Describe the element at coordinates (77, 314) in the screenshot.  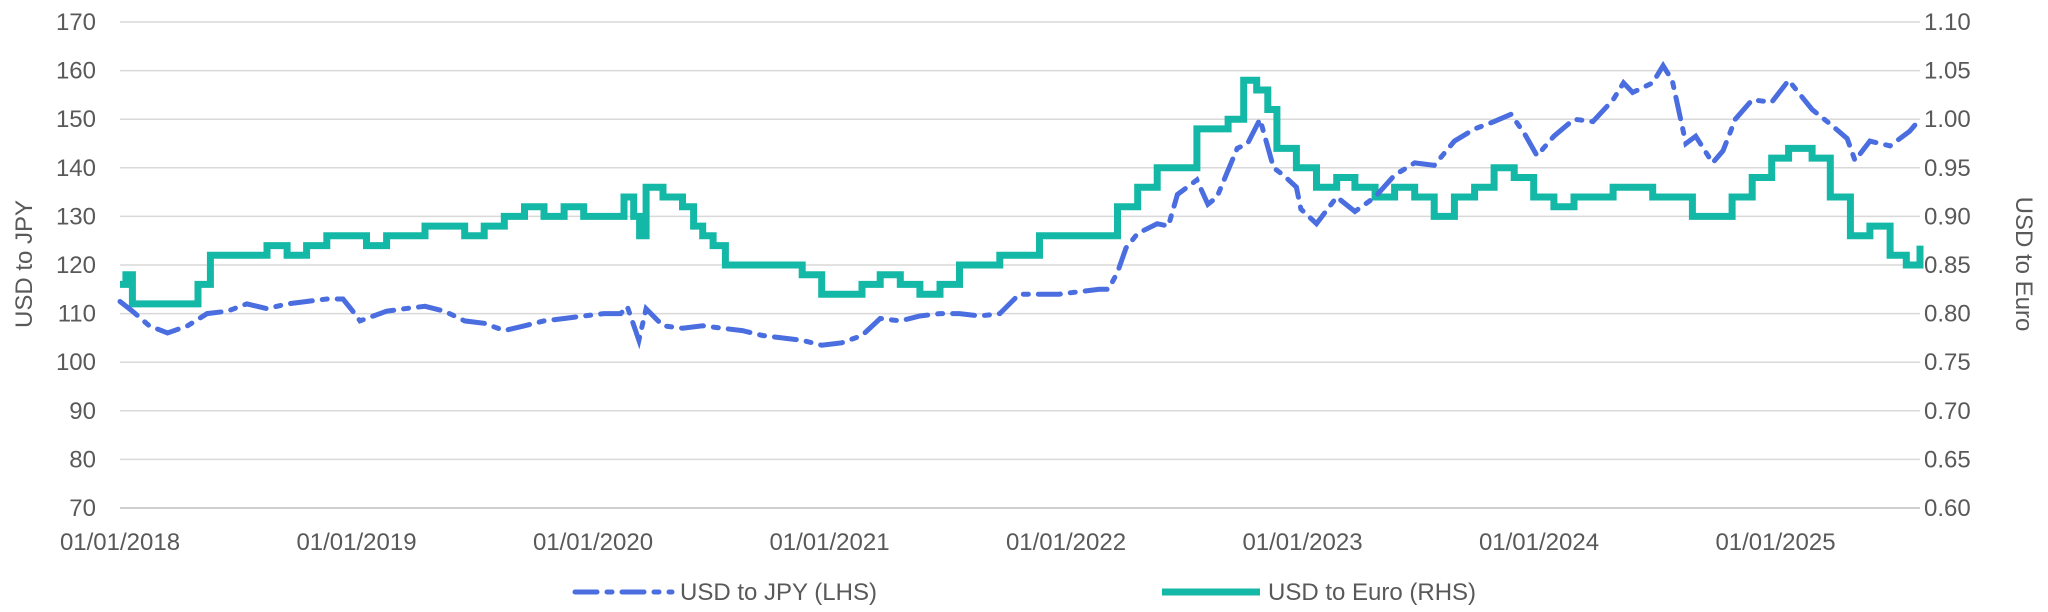
I see `left-tick-label: 110` at that location.